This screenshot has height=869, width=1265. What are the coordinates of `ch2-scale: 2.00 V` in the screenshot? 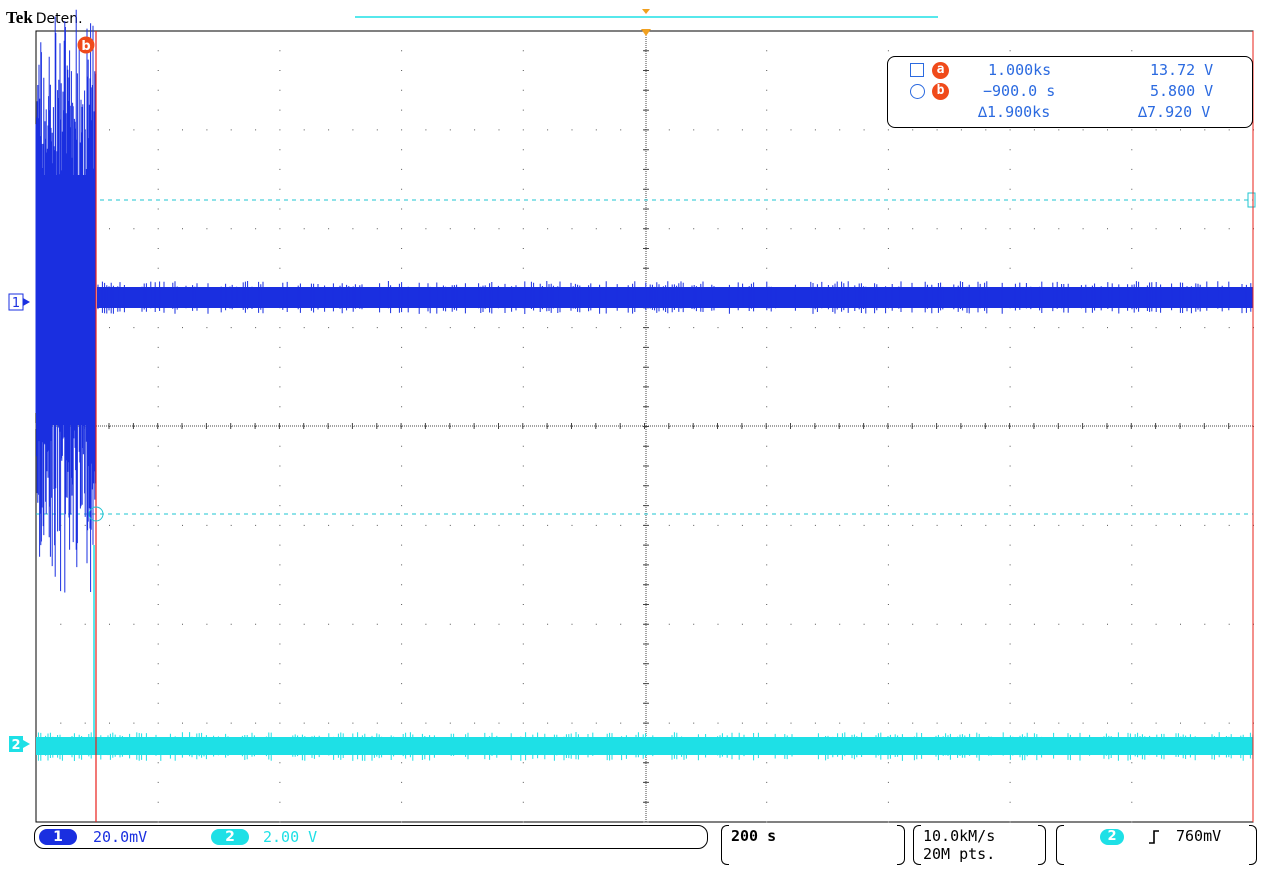 It's located at (290, 837).